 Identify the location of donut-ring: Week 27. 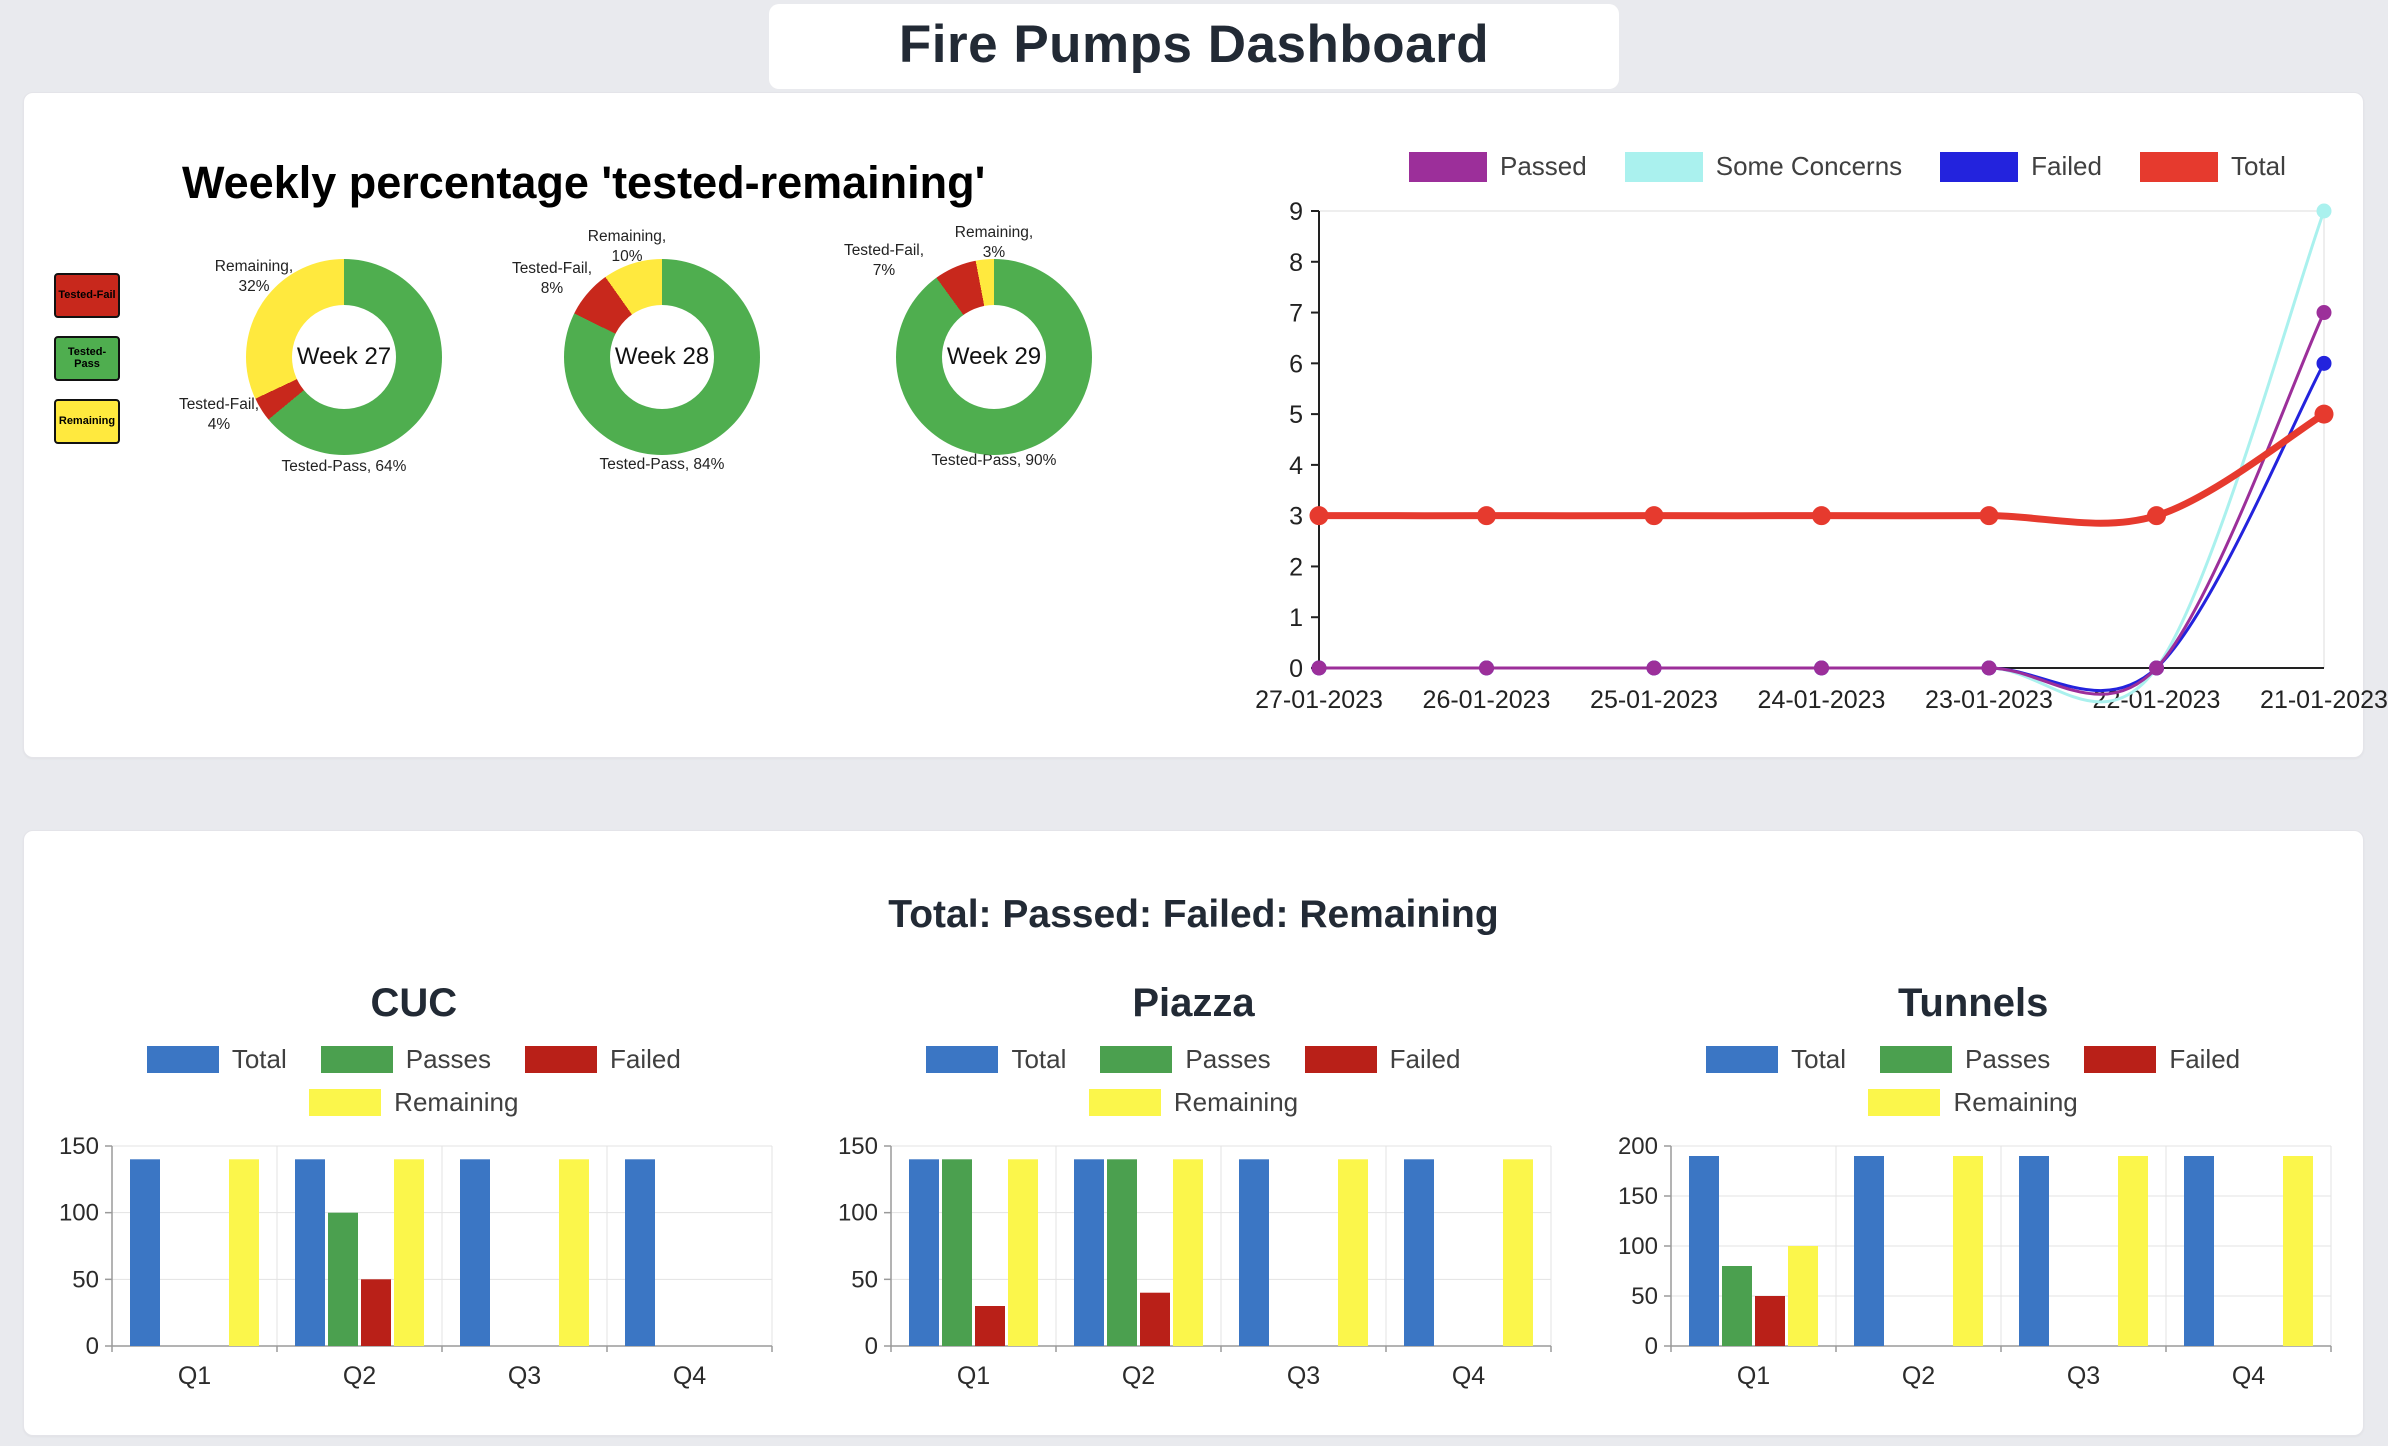
(344, 357).